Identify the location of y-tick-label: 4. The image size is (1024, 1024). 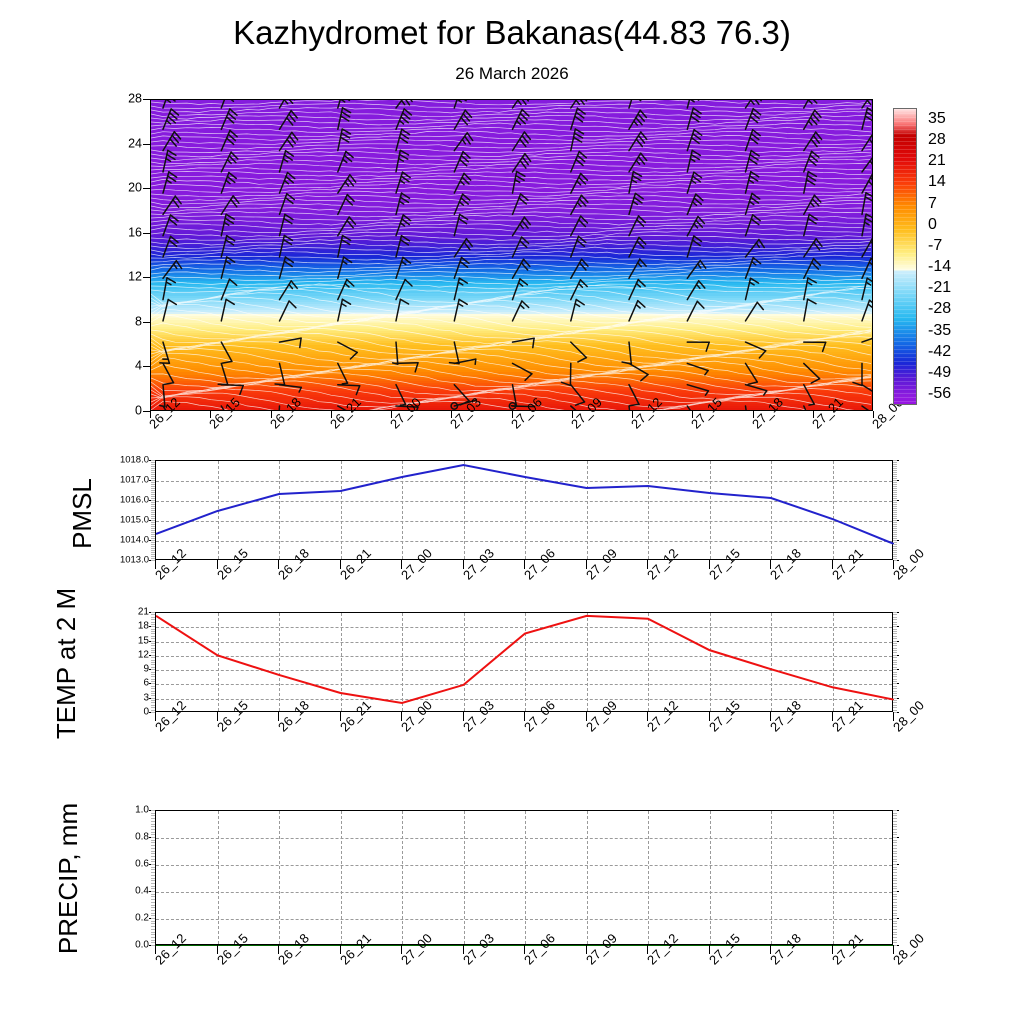
(138, 365).